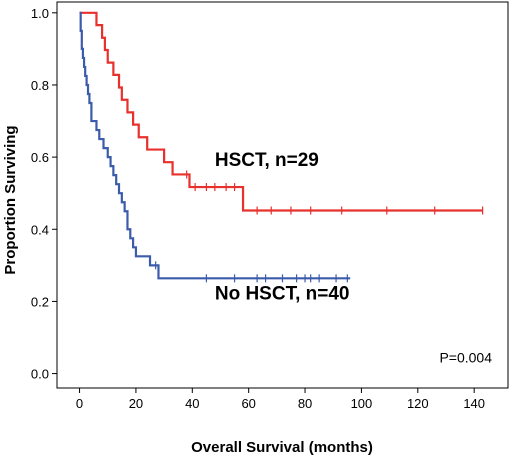 This screenshot has width=520, height=469. I want to click on no-hsct-series-label: No HSCT, n=40, so click(282, 294).